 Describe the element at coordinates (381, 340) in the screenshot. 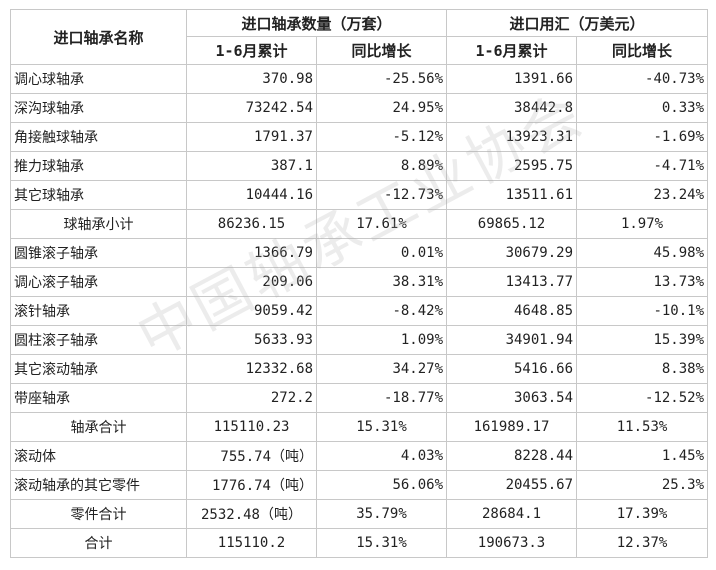

I see `qty-growth: 1.09%` at that location.